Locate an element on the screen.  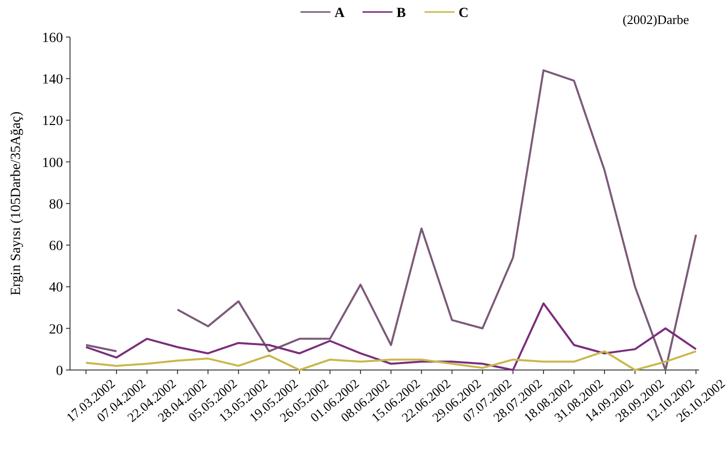
legend-label: A is located at coordinates (340, 13).